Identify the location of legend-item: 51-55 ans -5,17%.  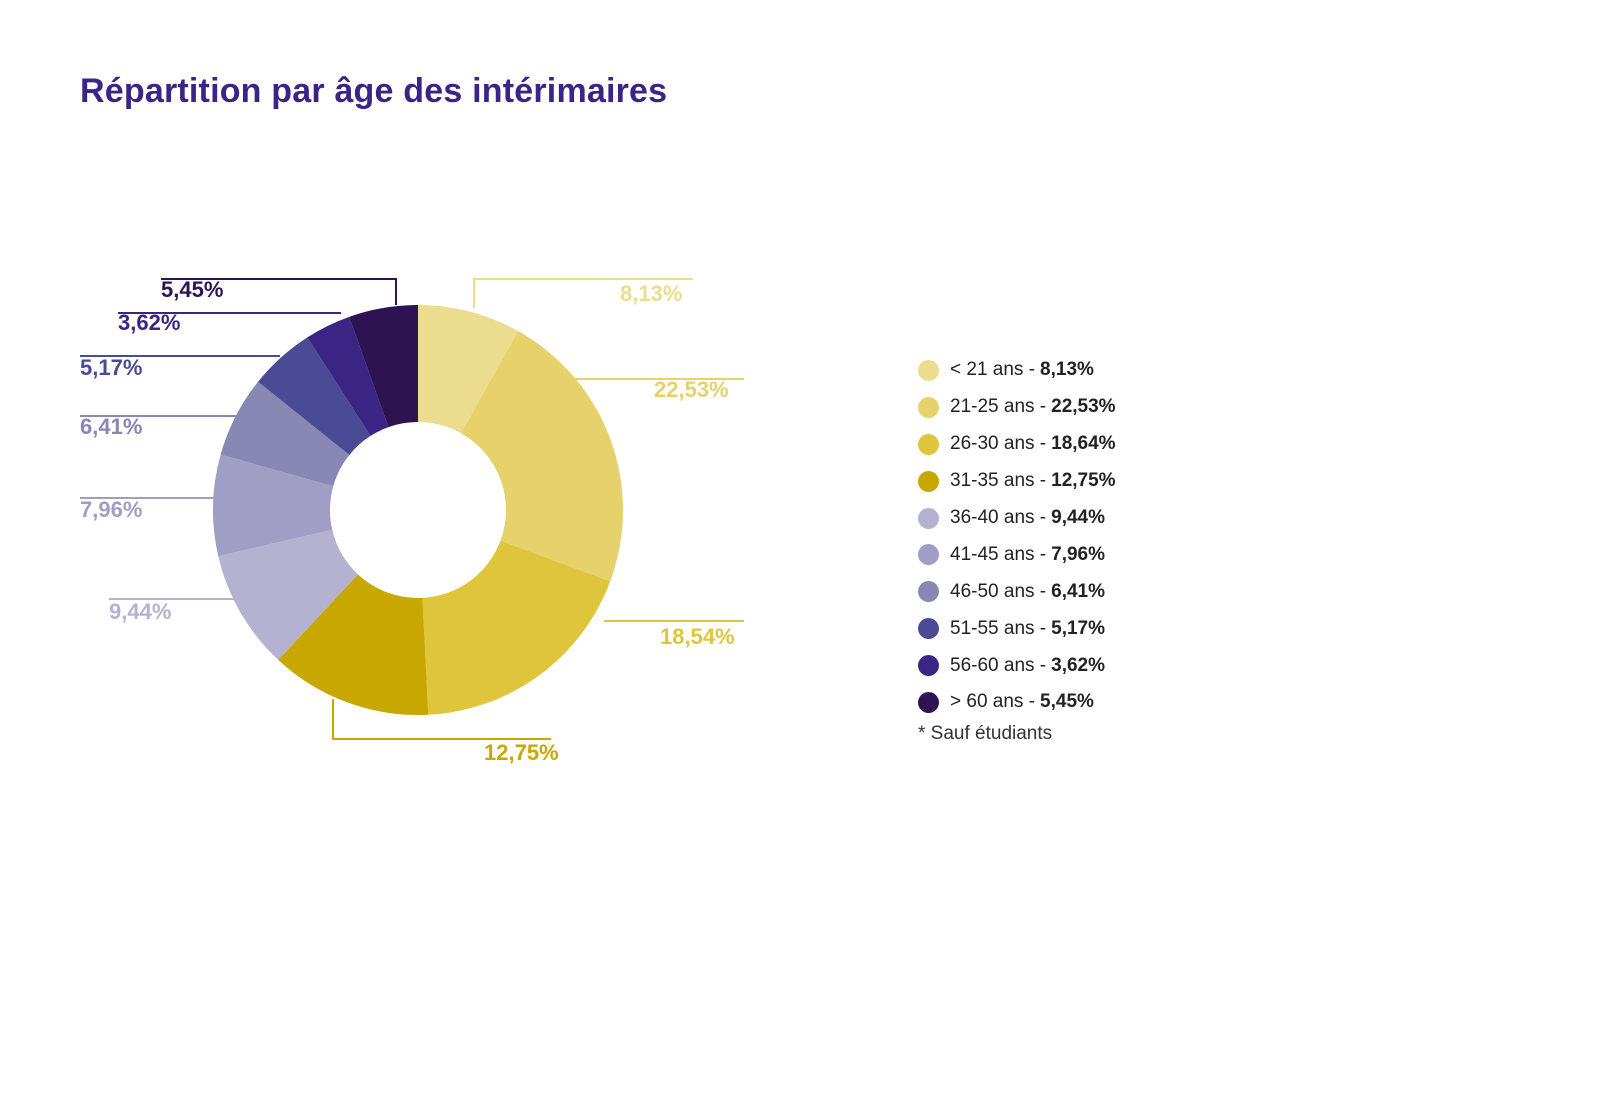
(1017, 628).